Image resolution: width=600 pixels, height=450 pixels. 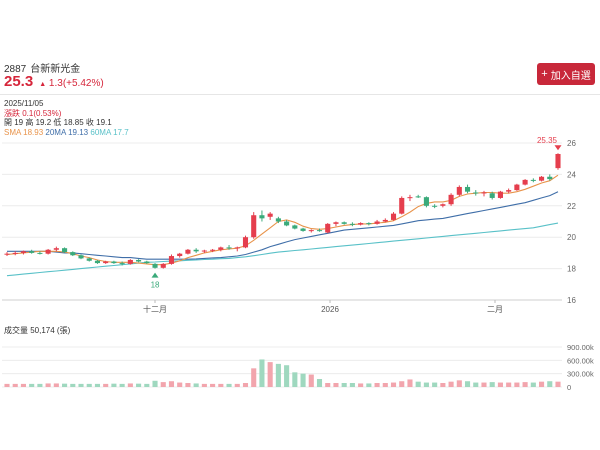 What do you see at coordinates (571, 300) in the screenshot?
I see `price-y-tick-label: 16` at bounding box center [571, 300].